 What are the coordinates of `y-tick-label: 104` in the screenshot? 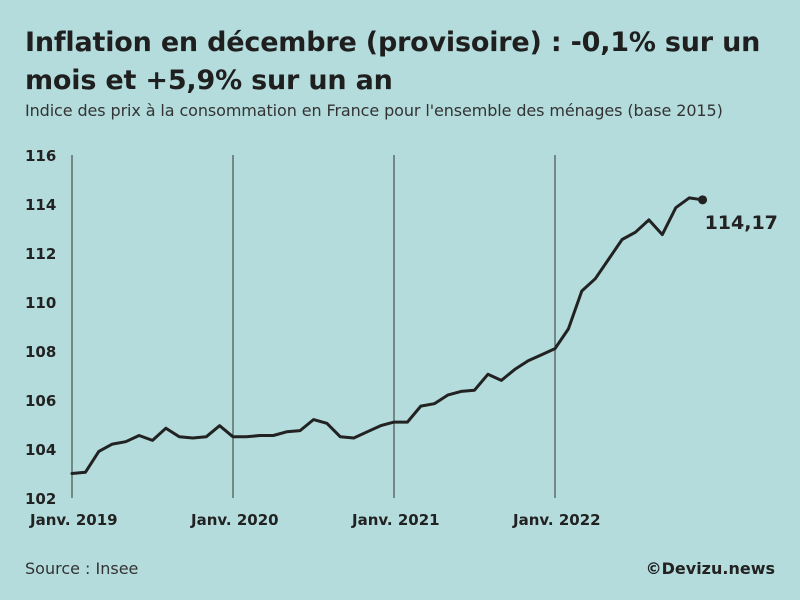 It's located at (40, 450).